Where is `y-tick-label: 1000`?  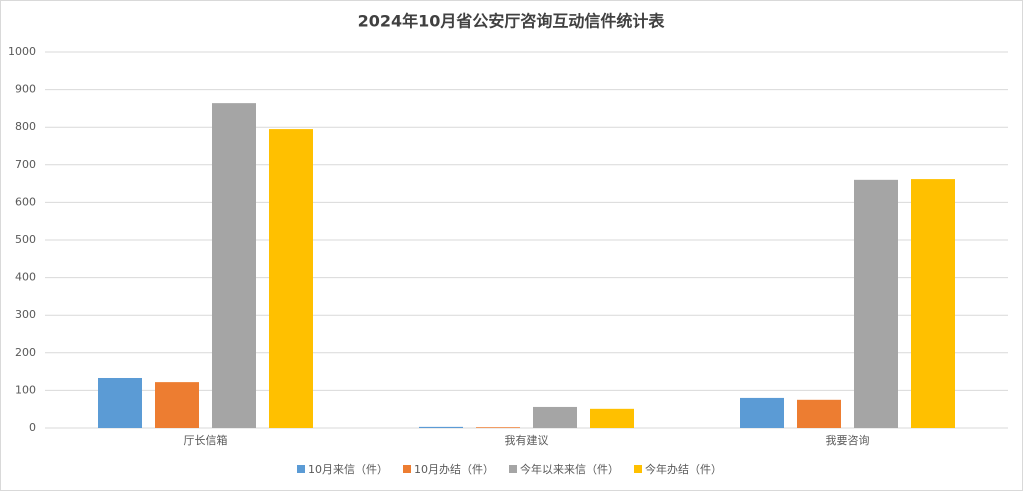
y-tick-label: 1000 is located at coordinates (22, 51).